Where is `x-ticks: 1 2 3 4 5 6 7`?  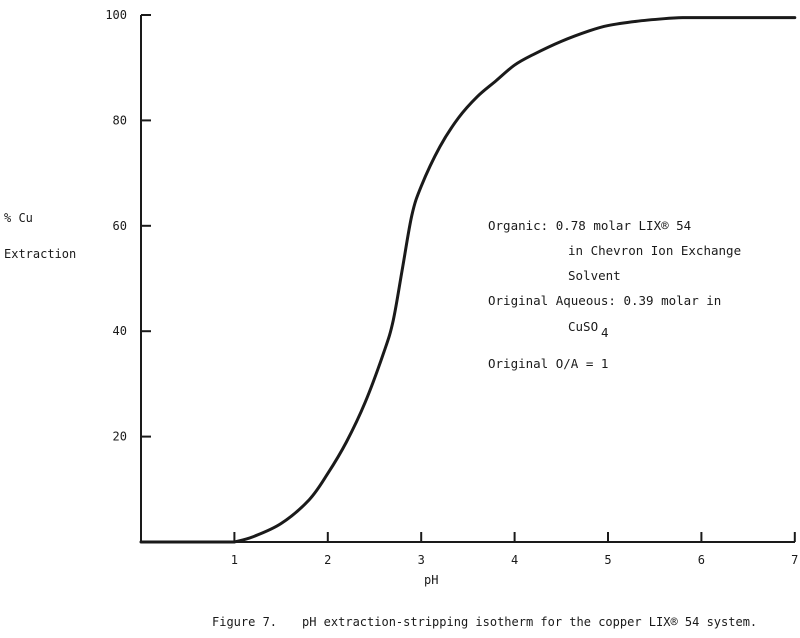
x-ticks: 1 2 3 4 5 6 7 is located at coordinates (514, 549).